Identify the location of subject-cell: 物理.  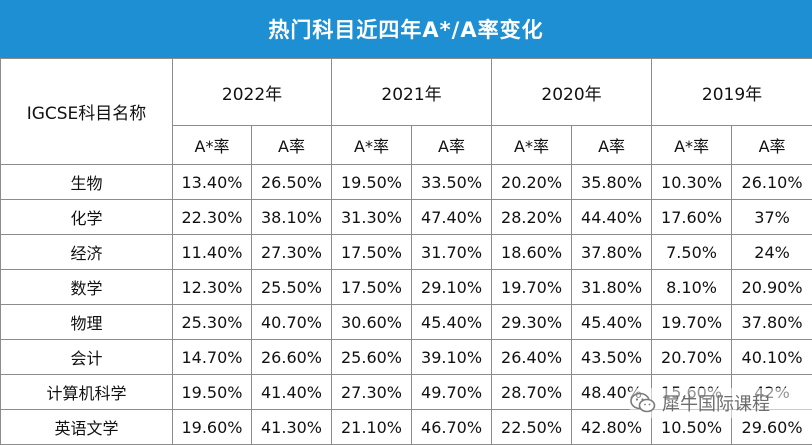
(87, 322).